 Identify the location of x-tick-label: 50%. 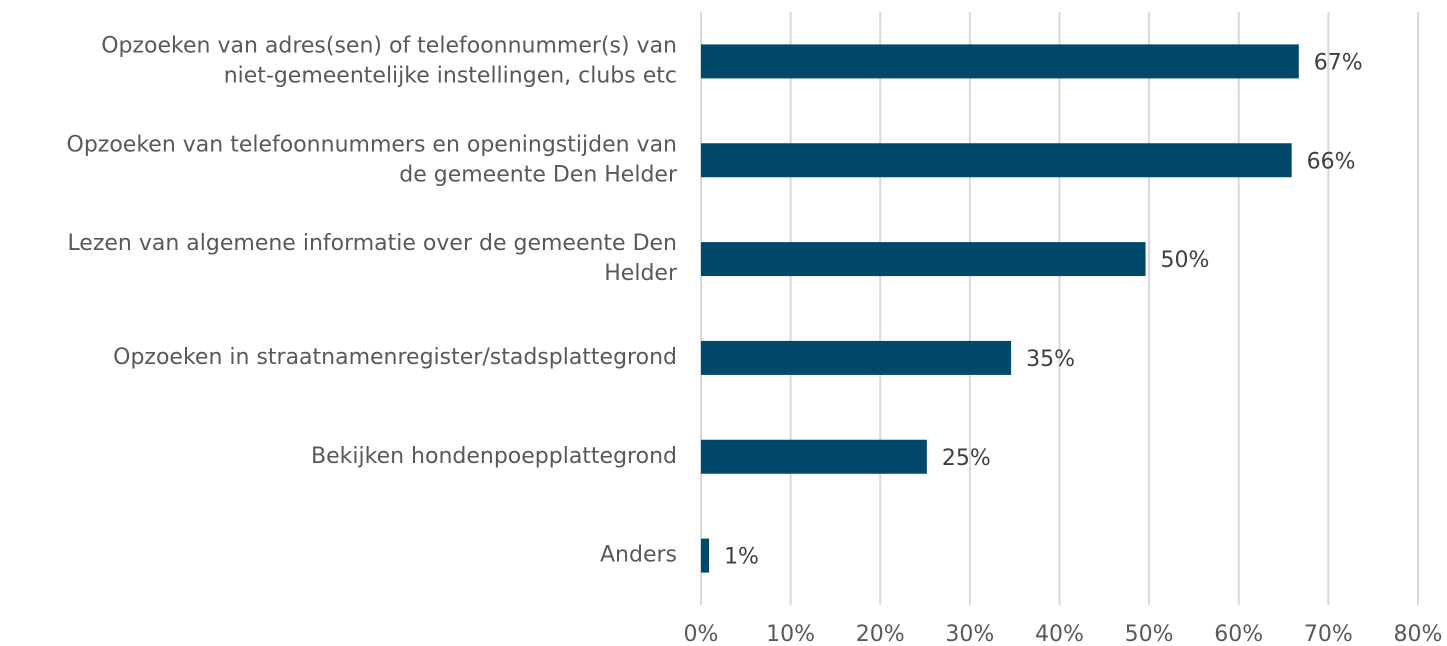
(1149, 634).